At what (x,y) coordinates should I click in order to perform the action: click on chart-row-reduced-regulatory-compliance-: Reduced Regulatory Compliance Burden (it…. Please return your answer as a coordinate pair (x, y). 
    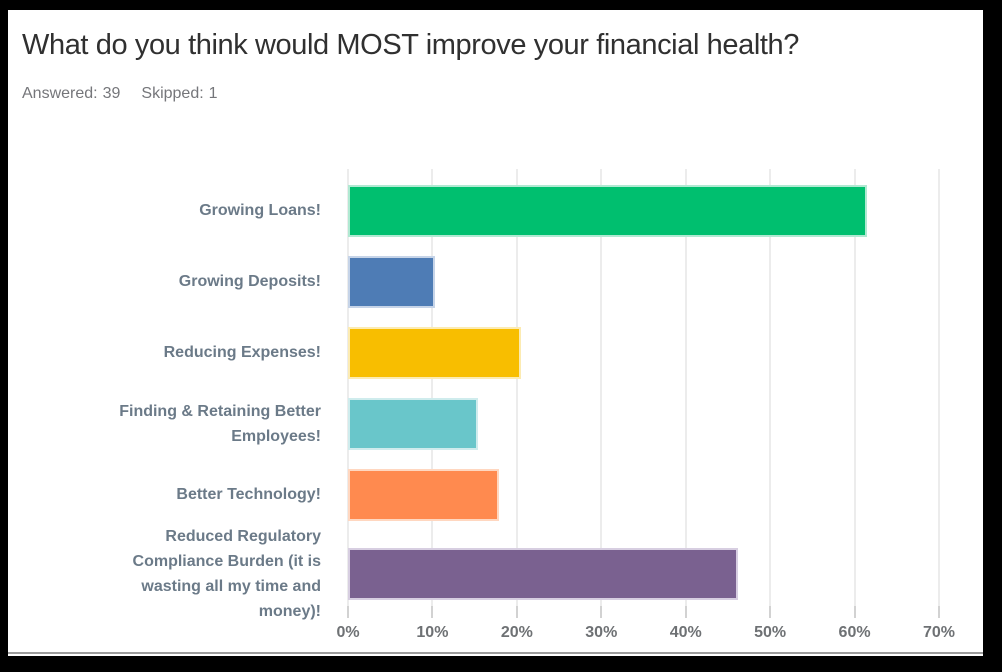
    Looking at the image, I should click on (502, 574).